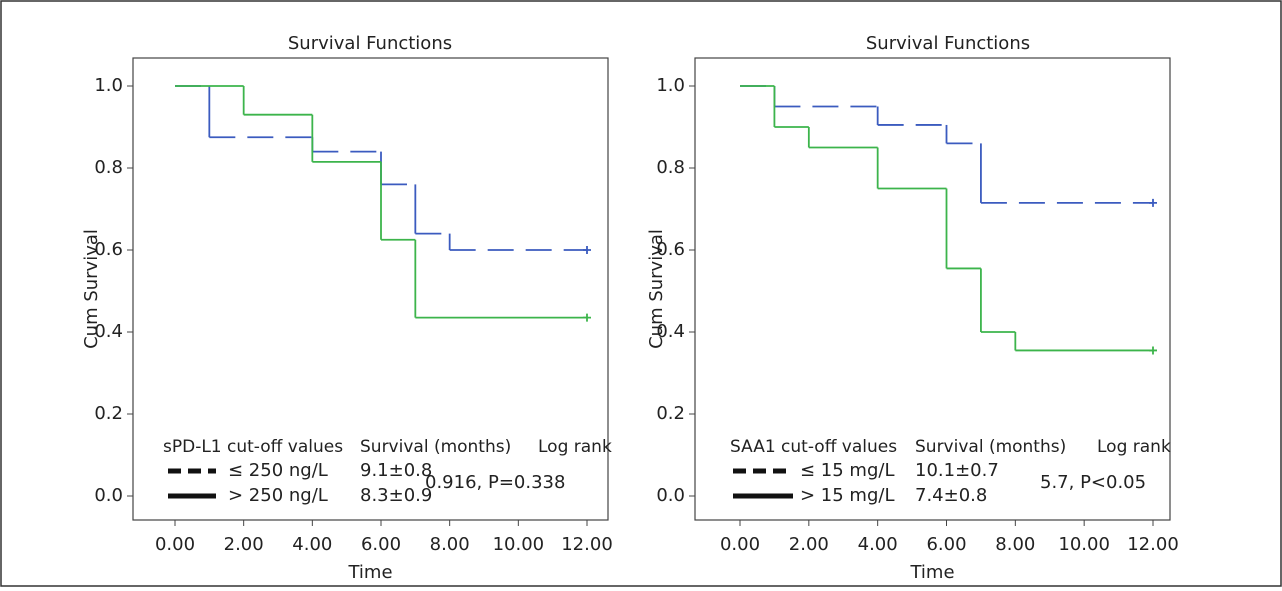  What do you see at coordinates (278, 495) in the screenshot?
I see `legend-label: > 250 ng/L` at bounding box center [278, 495].